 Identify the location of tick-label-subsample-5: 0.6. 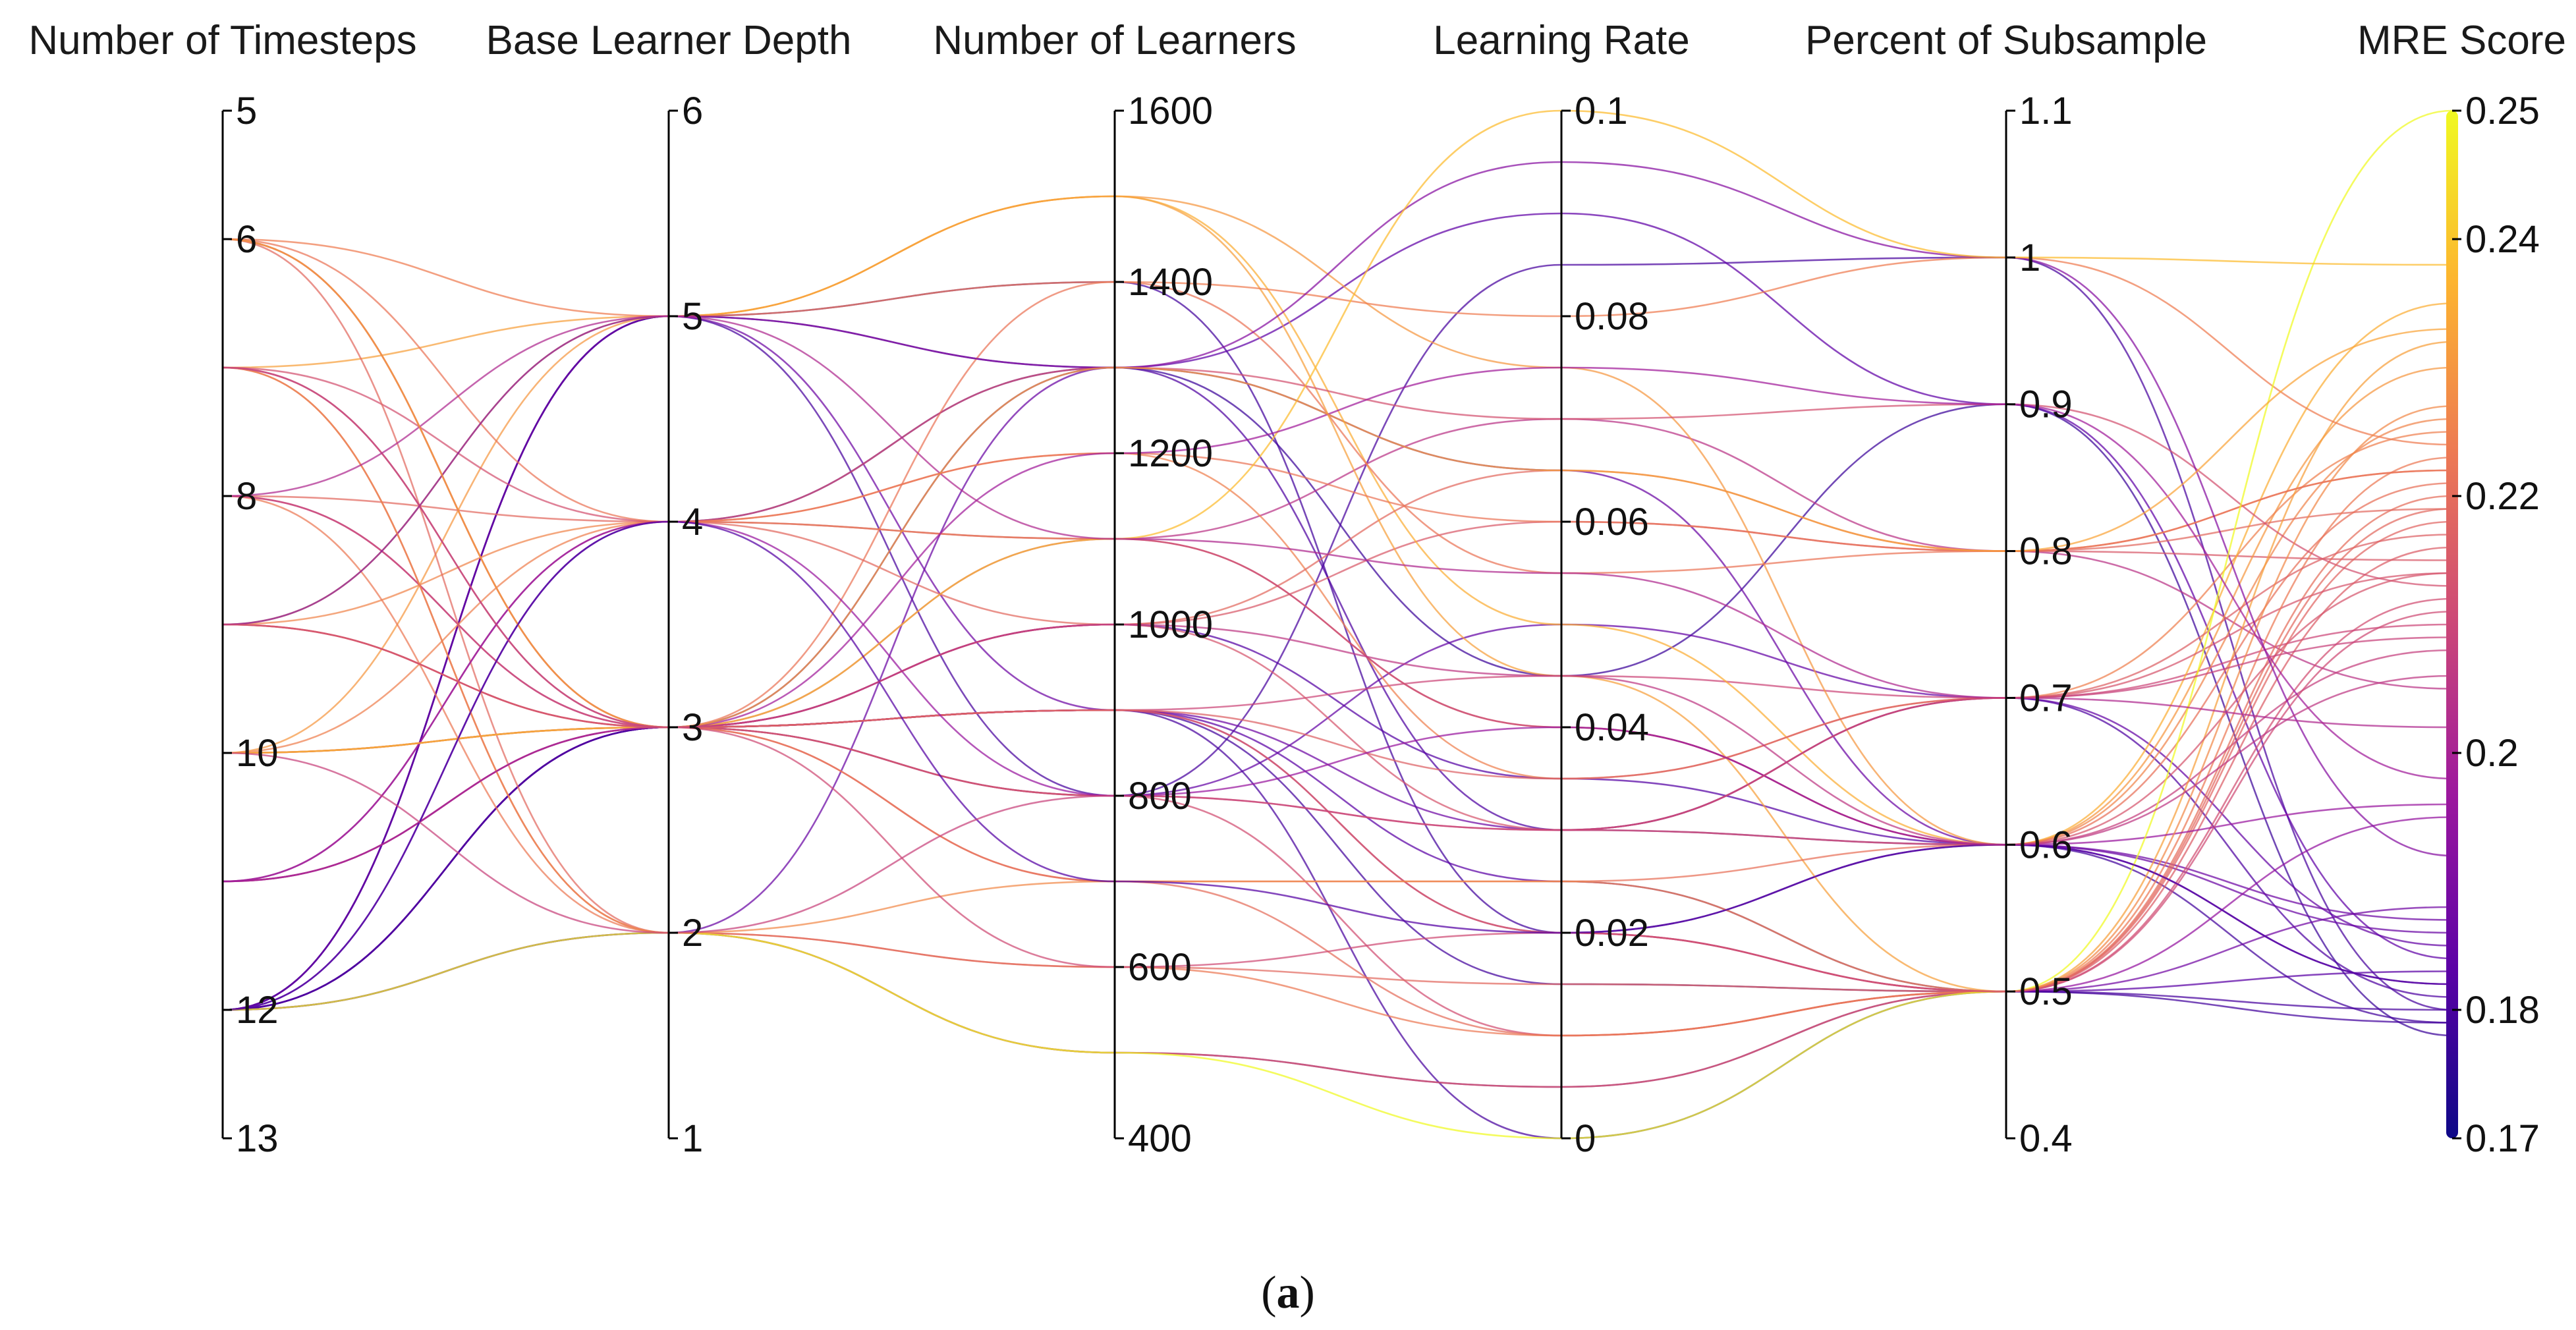
(2046, 845).